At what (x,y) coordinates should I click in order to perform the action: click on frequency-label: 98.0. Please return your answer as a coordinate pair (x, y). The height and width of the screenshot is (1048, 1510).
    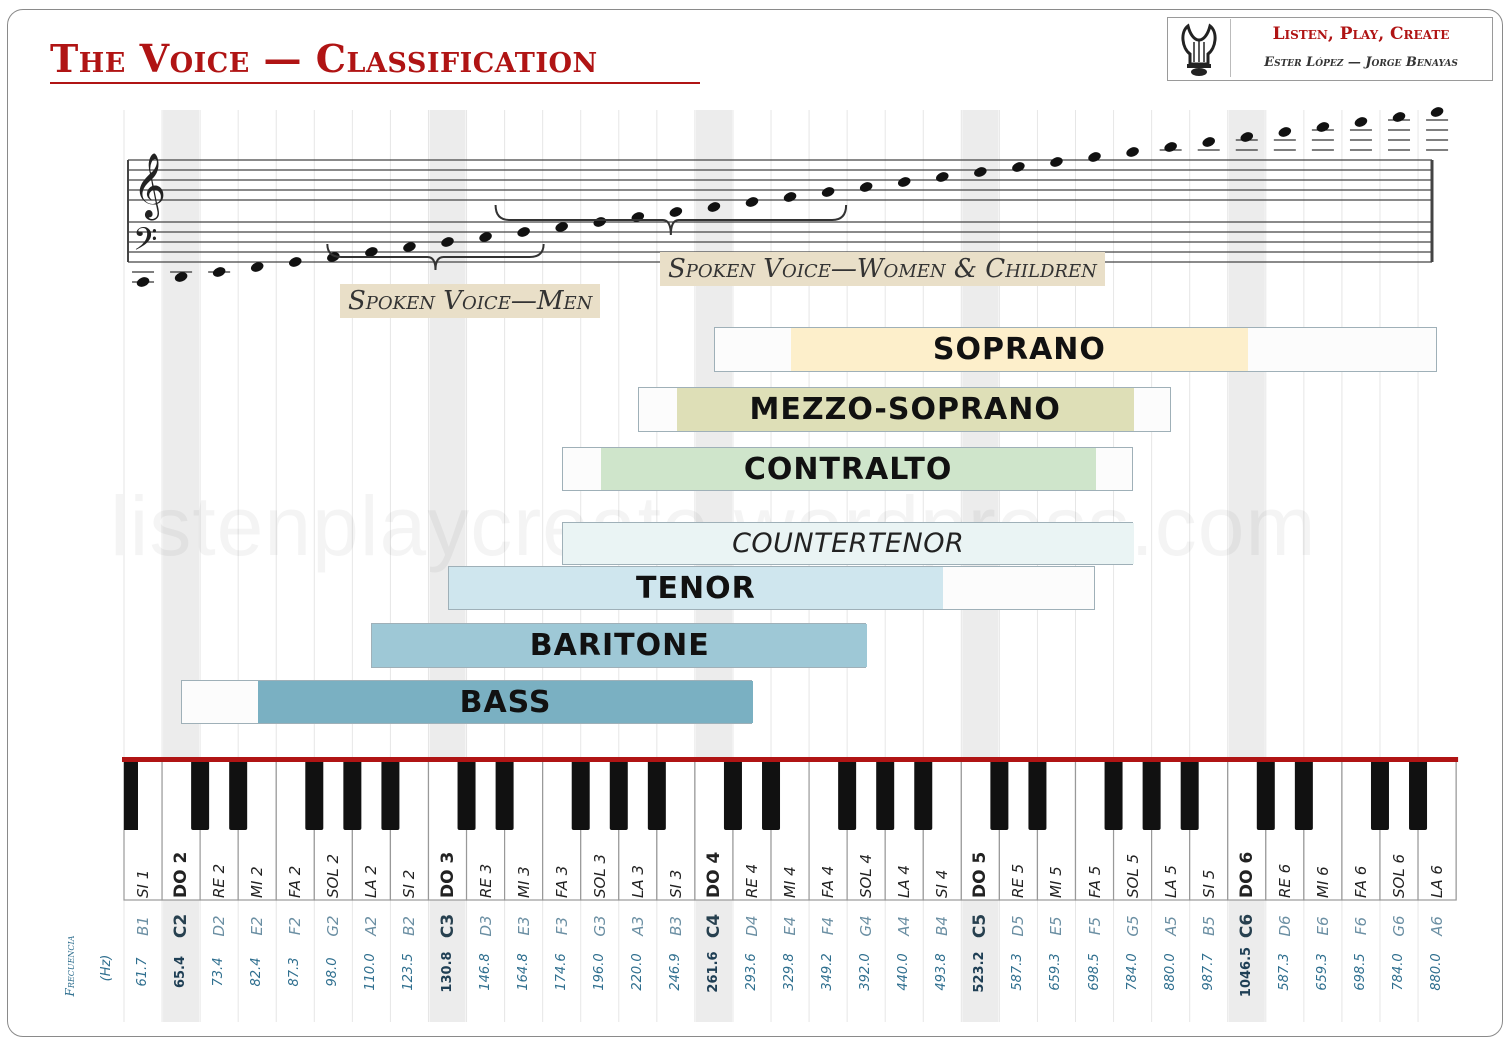
    Looking at the image, I should click on (333, 972).